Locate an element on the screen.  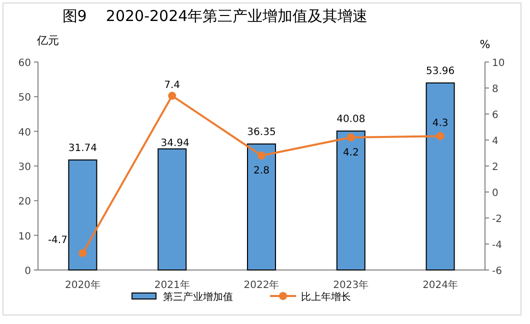
legend-label: 比上年增长 is located at coordinates (326, 297).